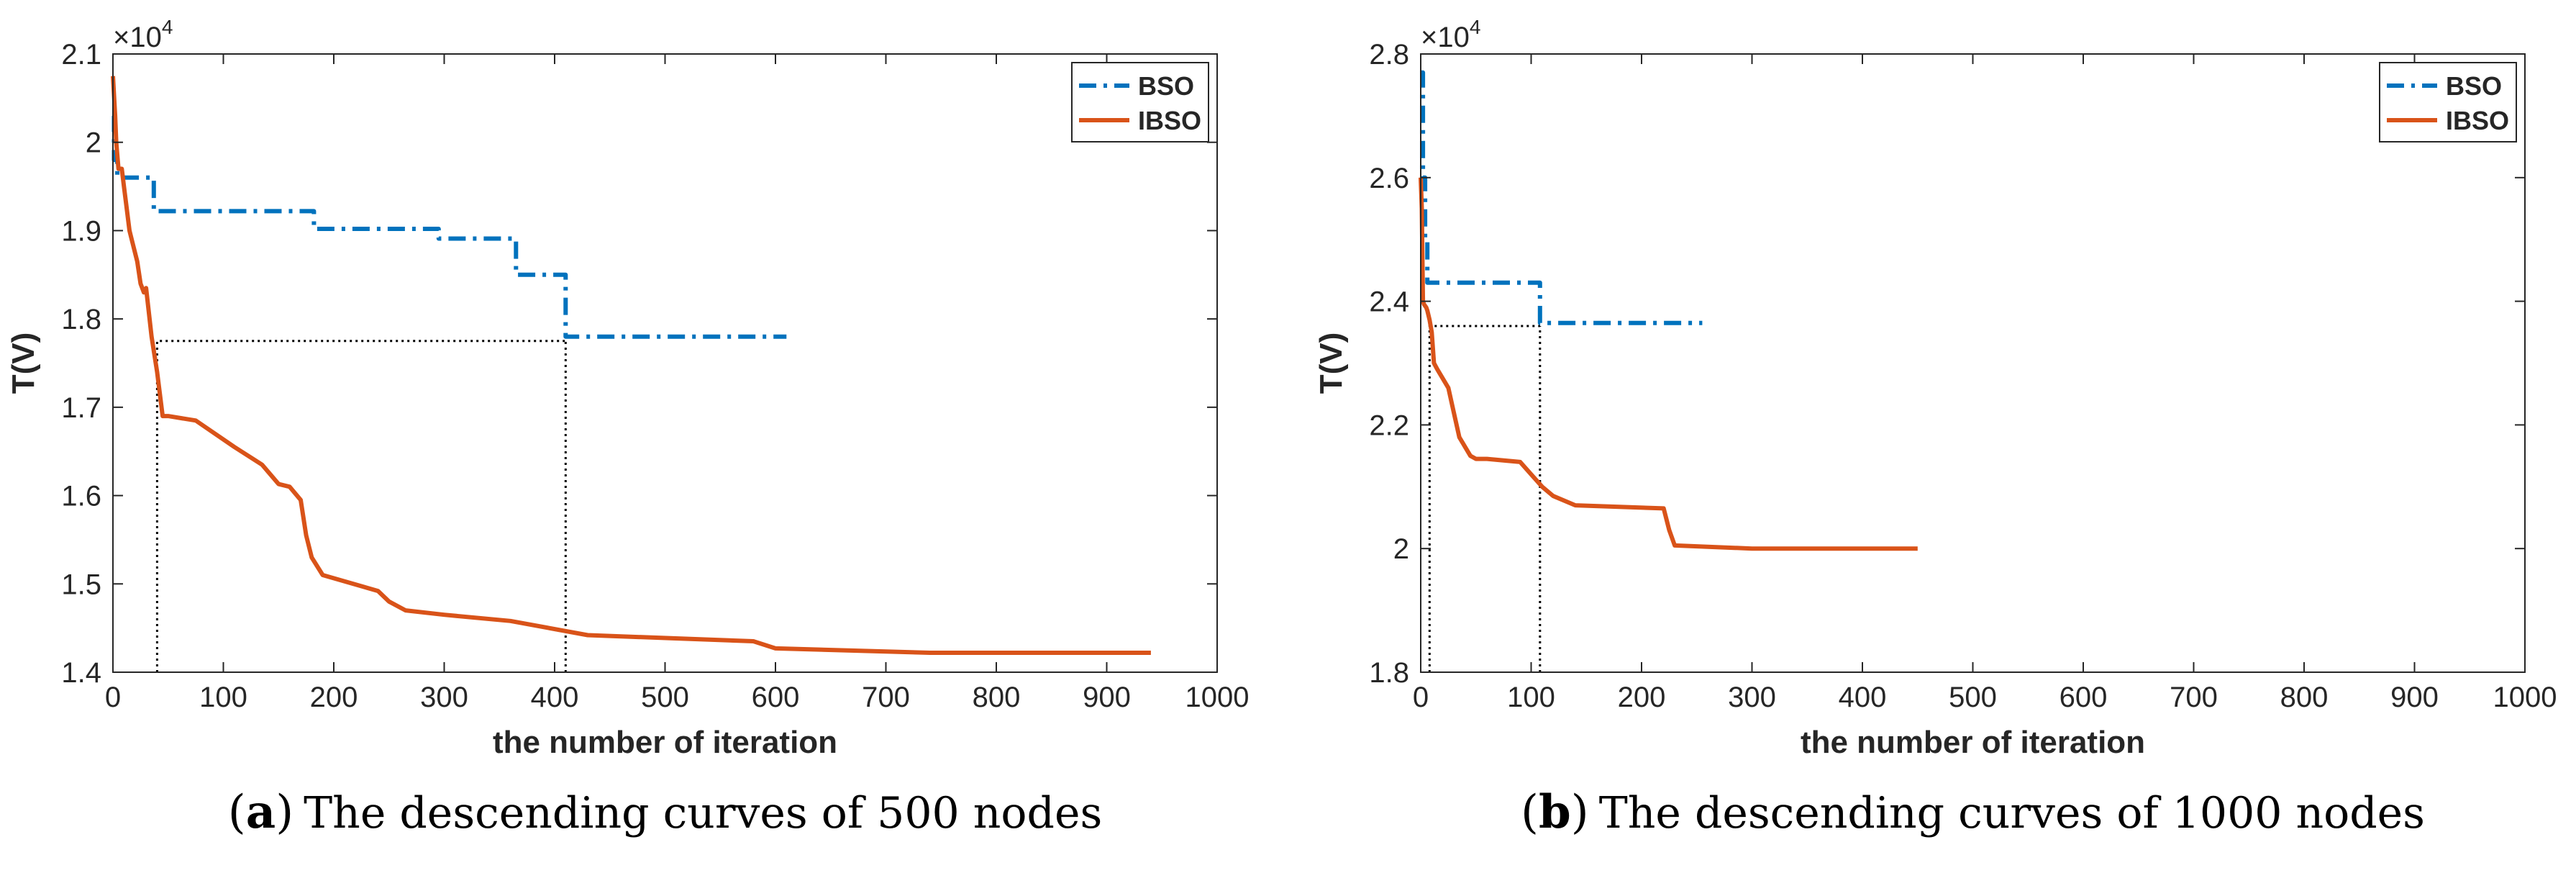  What do you see at coordinates (2012, 813) in the screenshot?
I see `caption-b-text: The descending curves of 1000 nodes` at bounding box center [2012, 813].